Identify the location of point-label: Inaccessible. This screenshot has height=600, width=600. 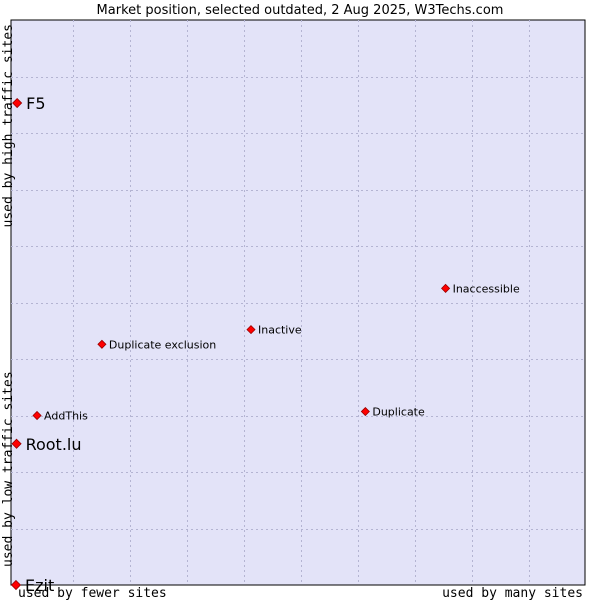
(486, 288).